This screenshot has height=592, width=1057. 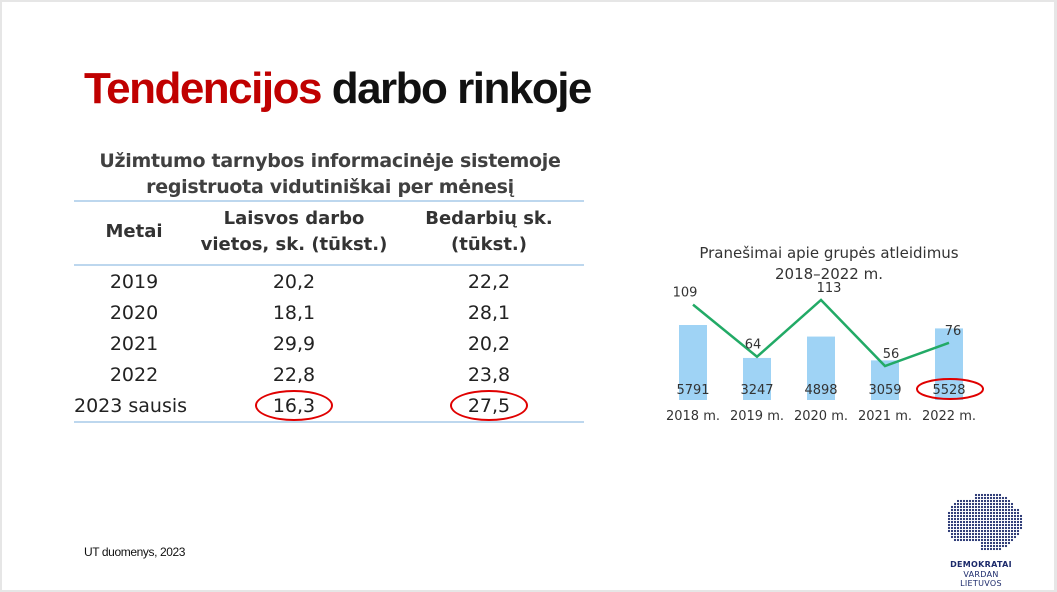 I want to click on header-year: Metai, so click(x=134, y=233).